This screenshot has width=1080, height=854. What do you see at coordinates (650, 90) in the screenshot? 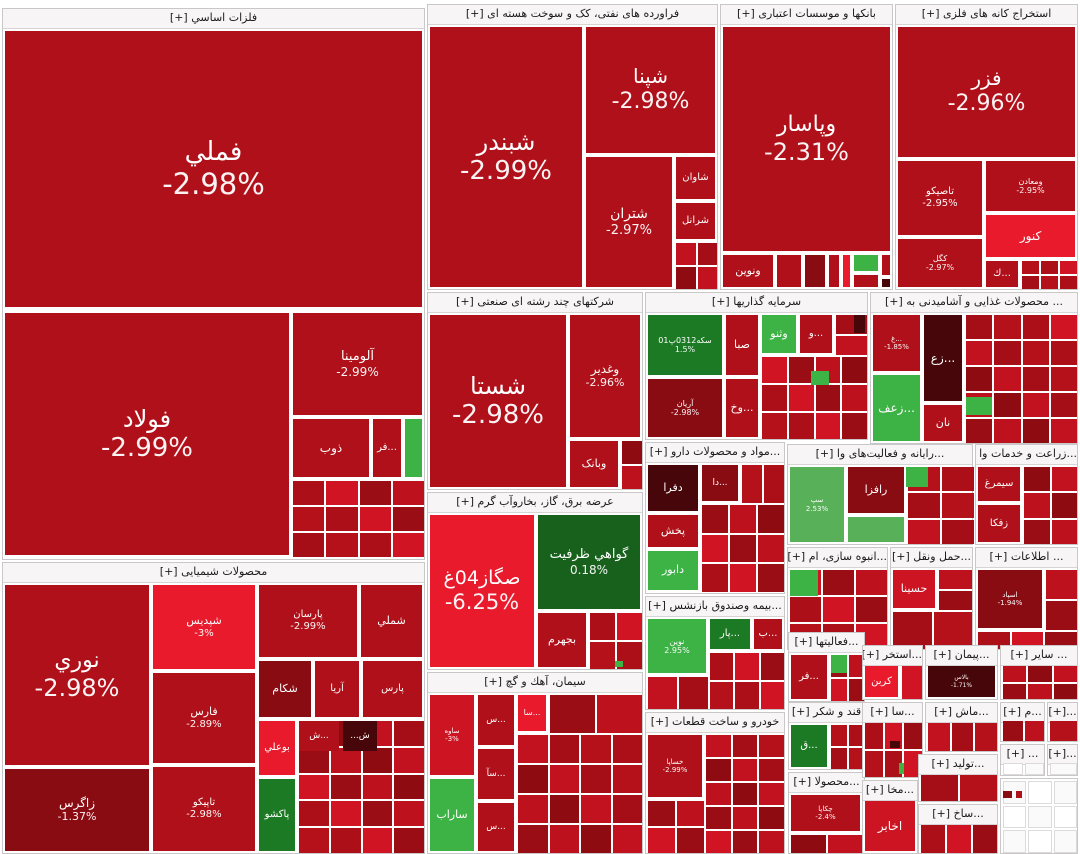
I see `stock-tile: شپنا -2.98%` at bounding box center [650, 90].